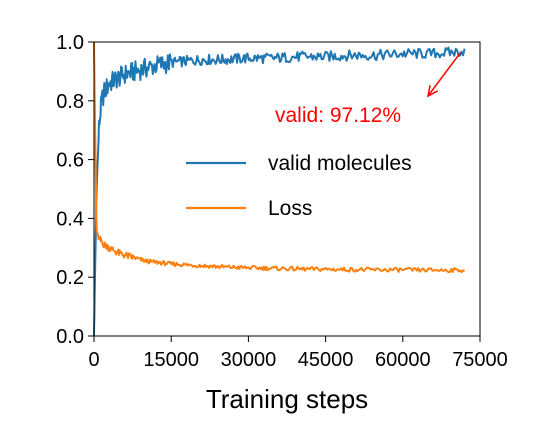  What do you see at coordinates (480, 360) in the screenshot?
I see `x-tick-label: 75000` at bounding box center [480, 360].